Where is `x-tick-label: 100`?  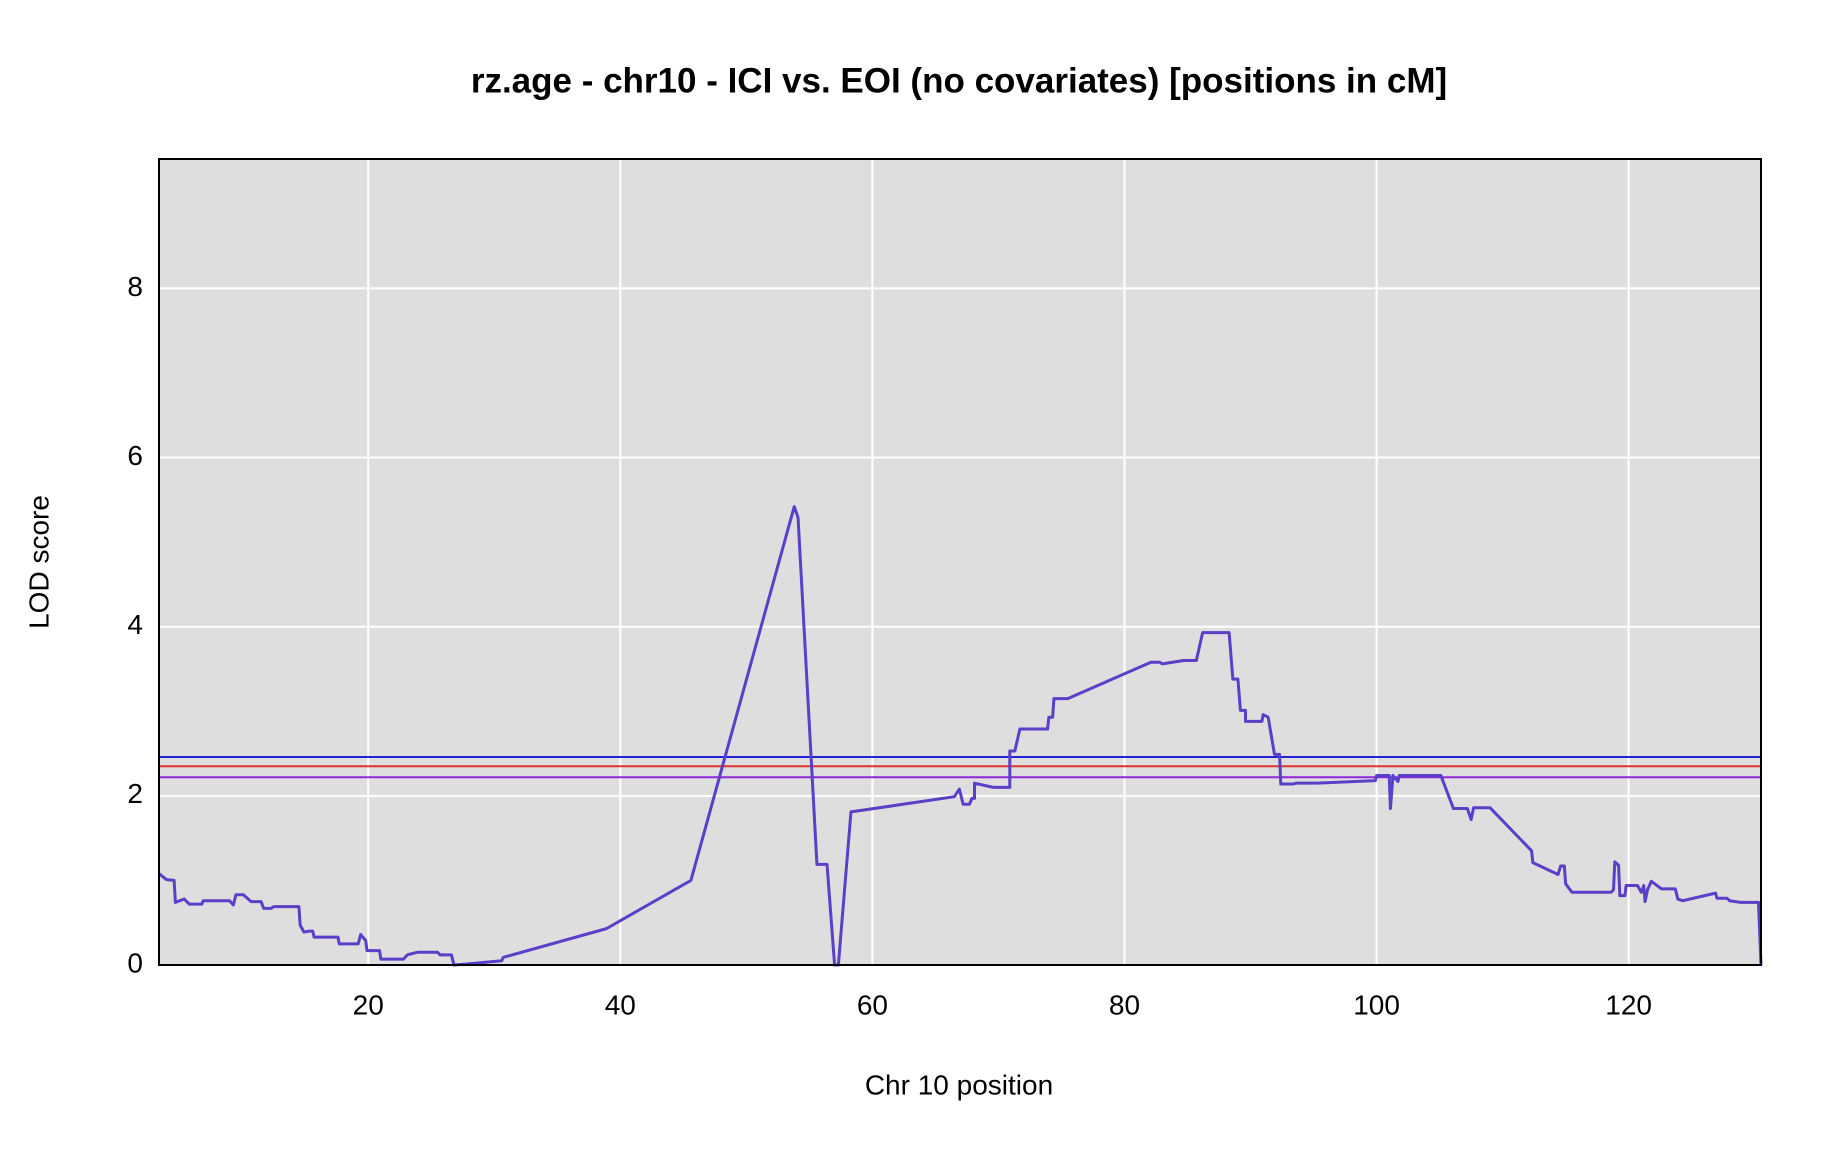 x-tick-label: 100 is located at coordinates (1376, 1004).